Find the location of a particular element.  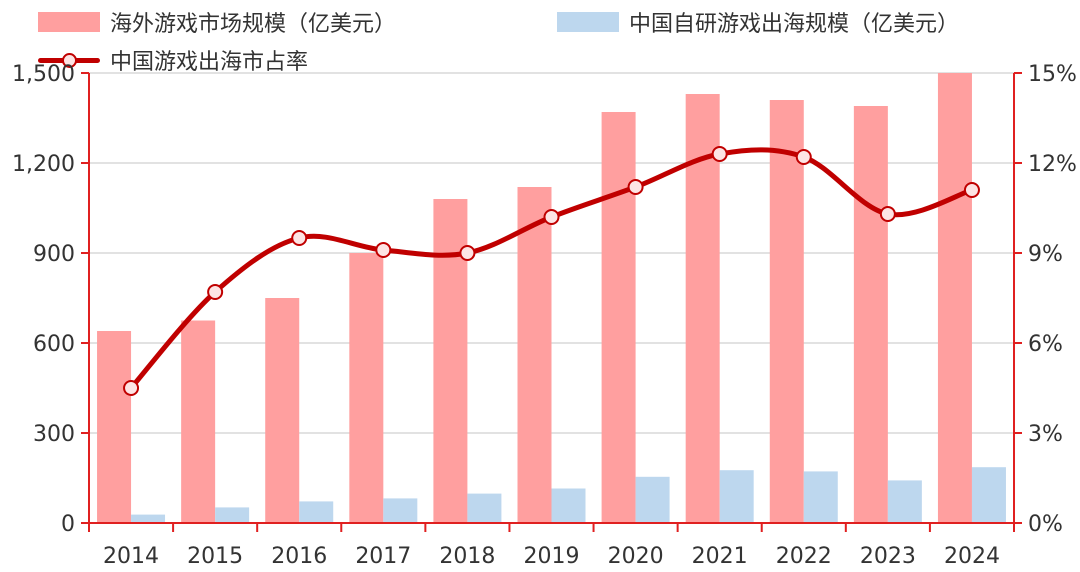

x-tick-label: 2022 is located at coordinates (804, 556).